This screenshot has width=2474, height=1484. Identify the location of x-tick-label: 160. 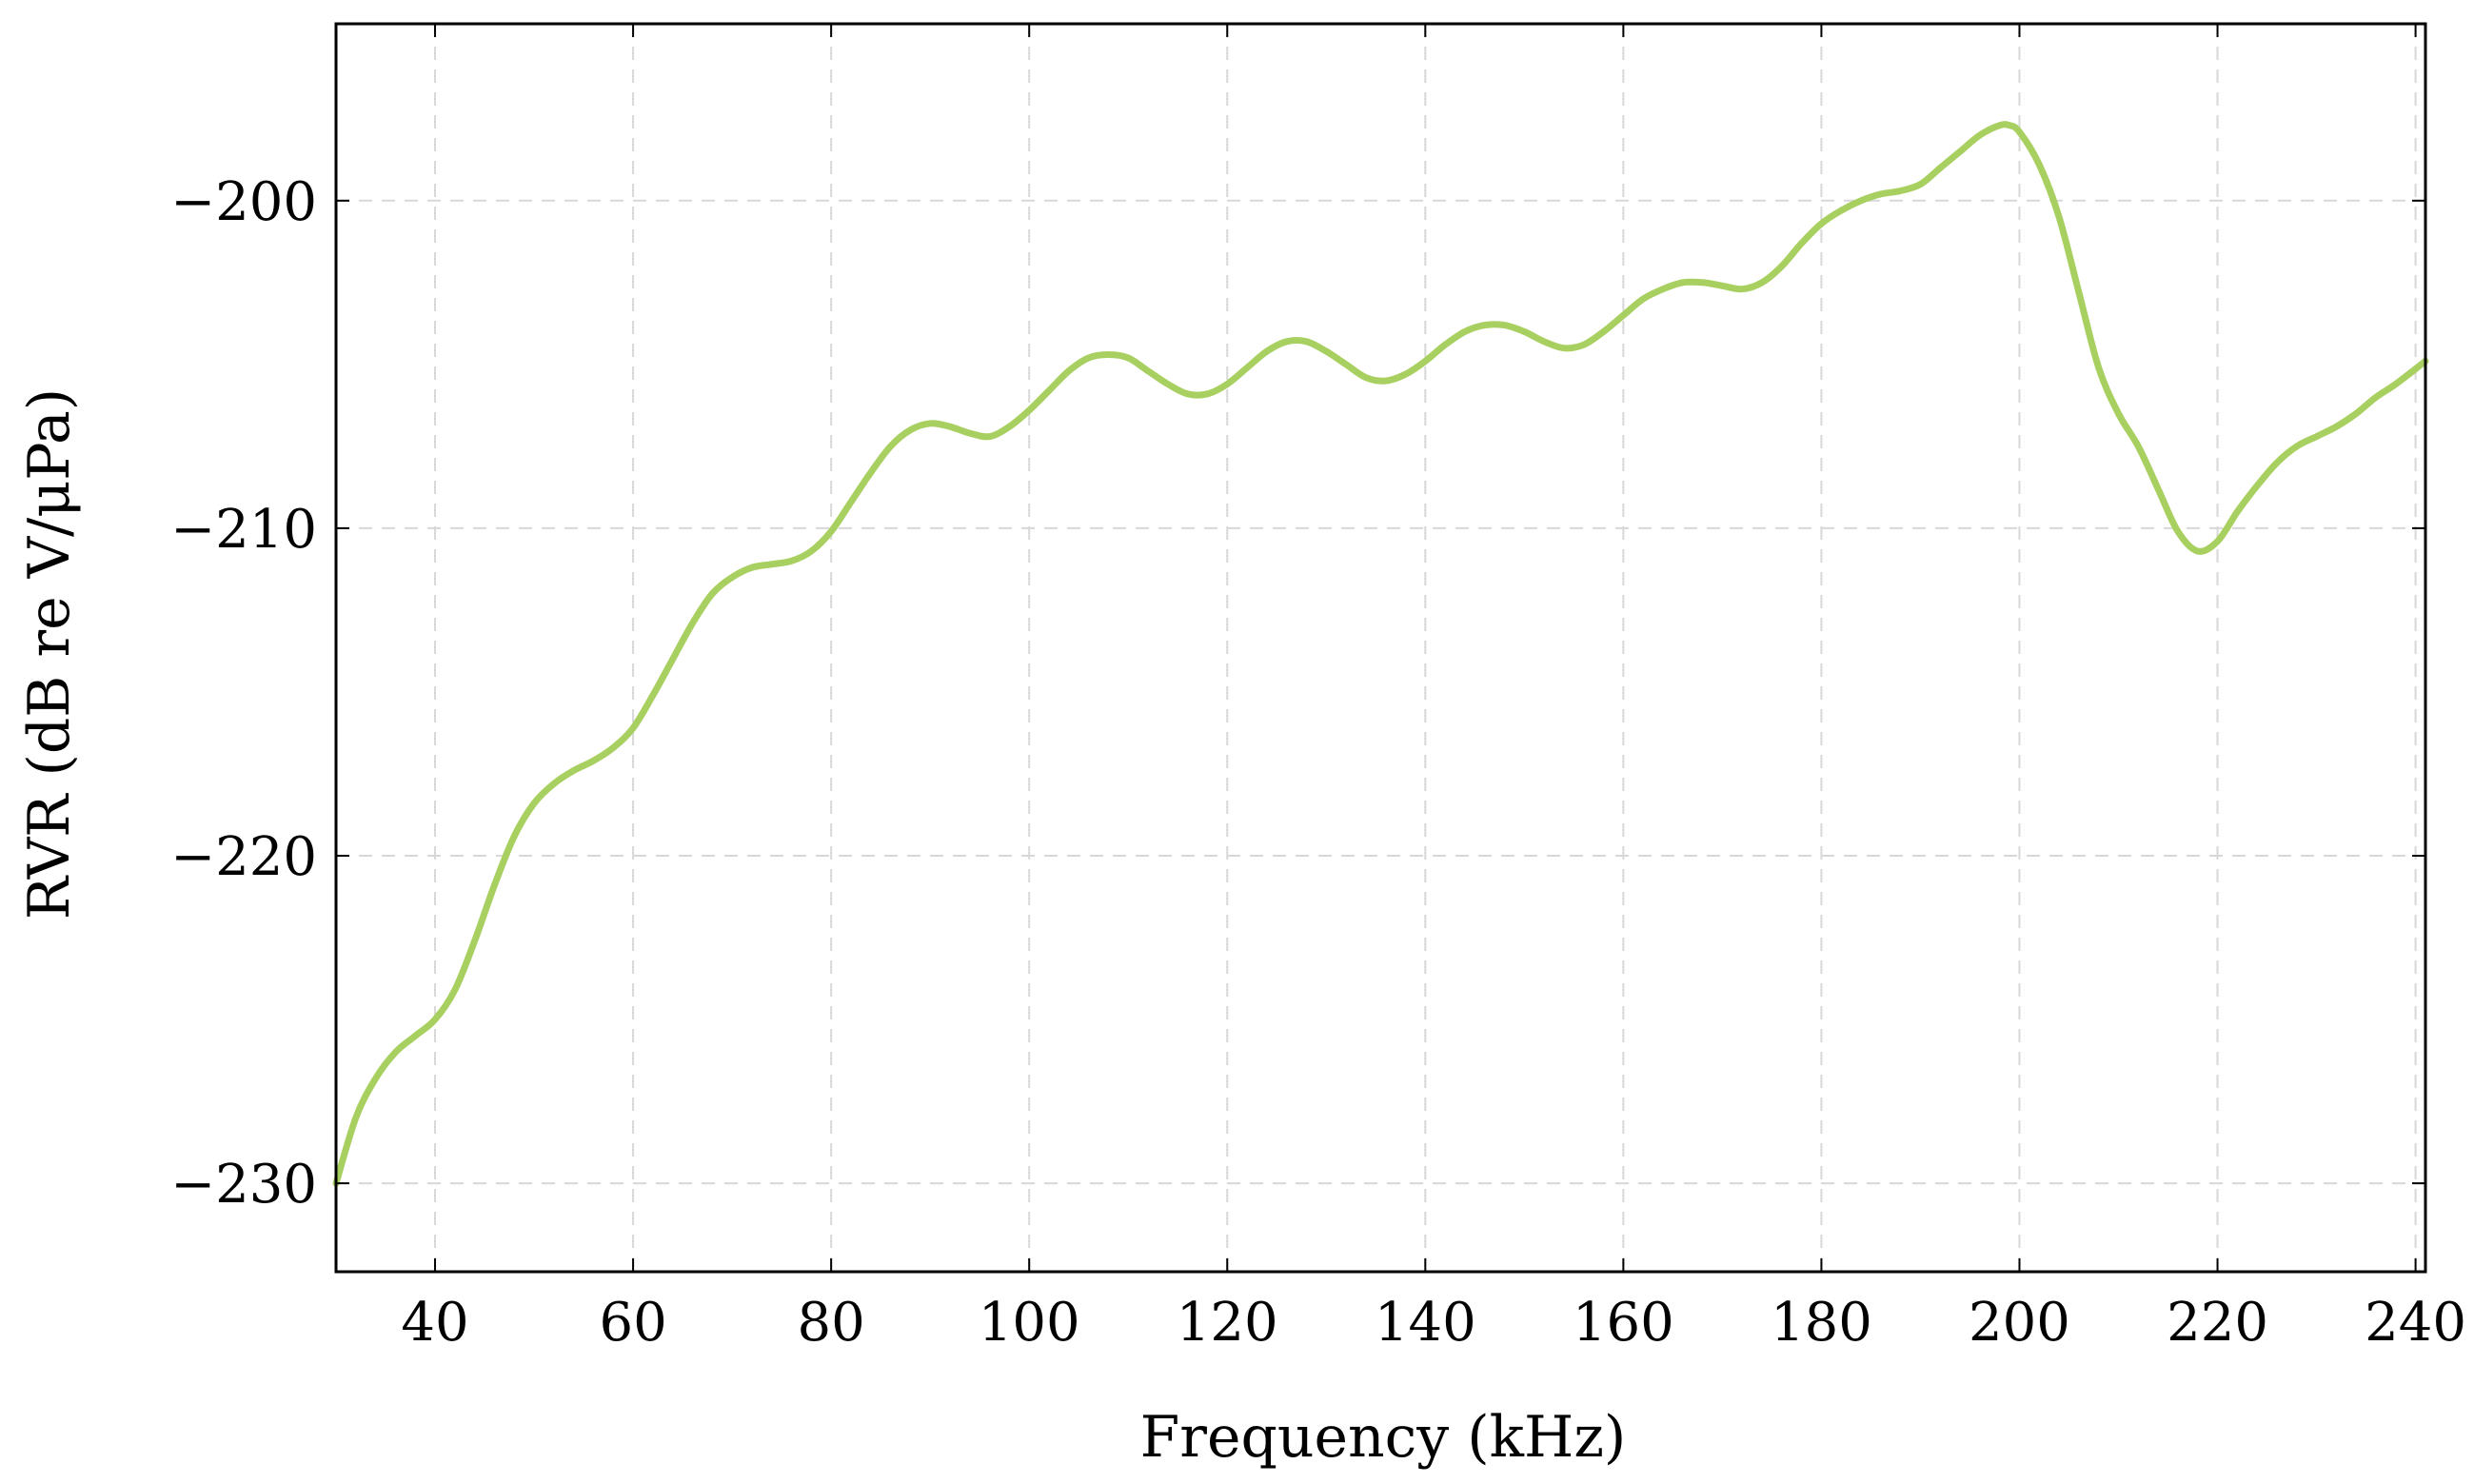
(1624, 1323).